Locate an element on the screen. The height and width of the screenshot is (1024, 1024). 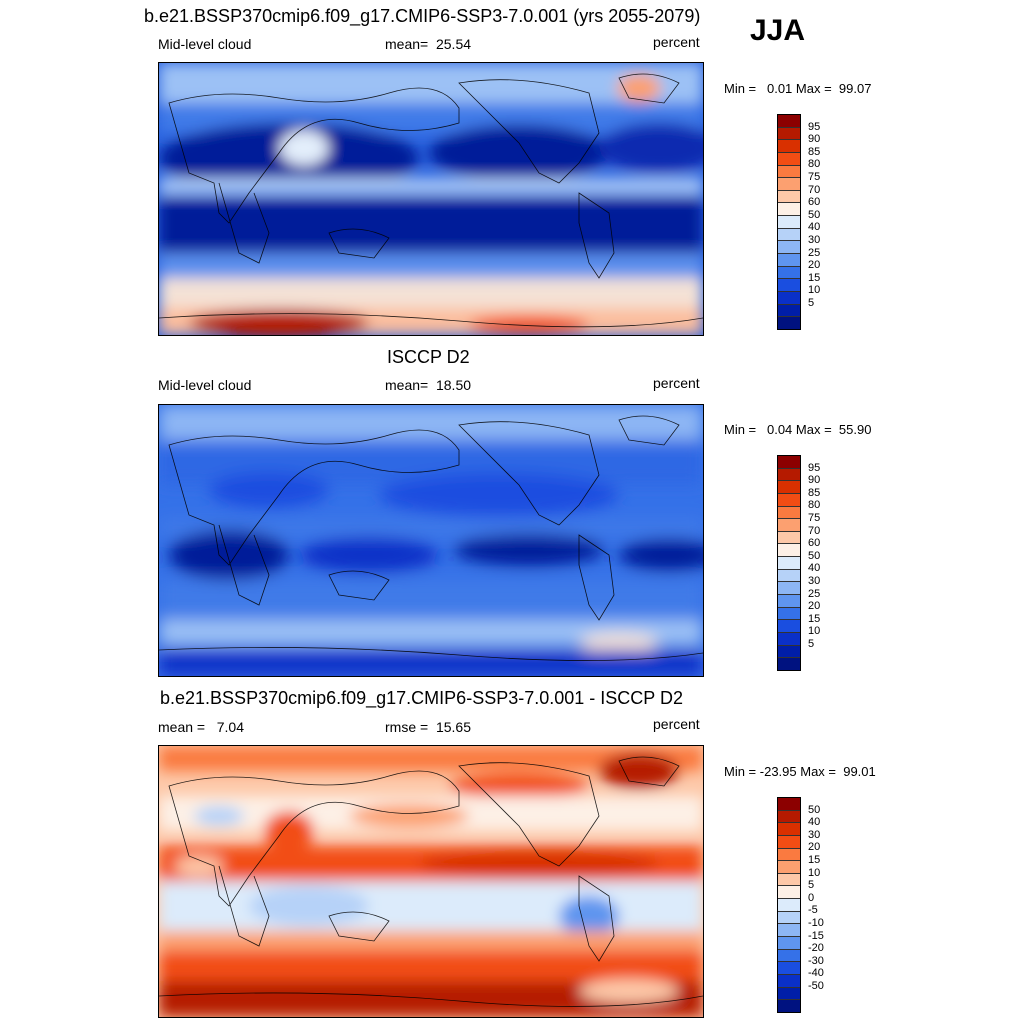
panel-3-colorbar is located at coordinates (789, 905).